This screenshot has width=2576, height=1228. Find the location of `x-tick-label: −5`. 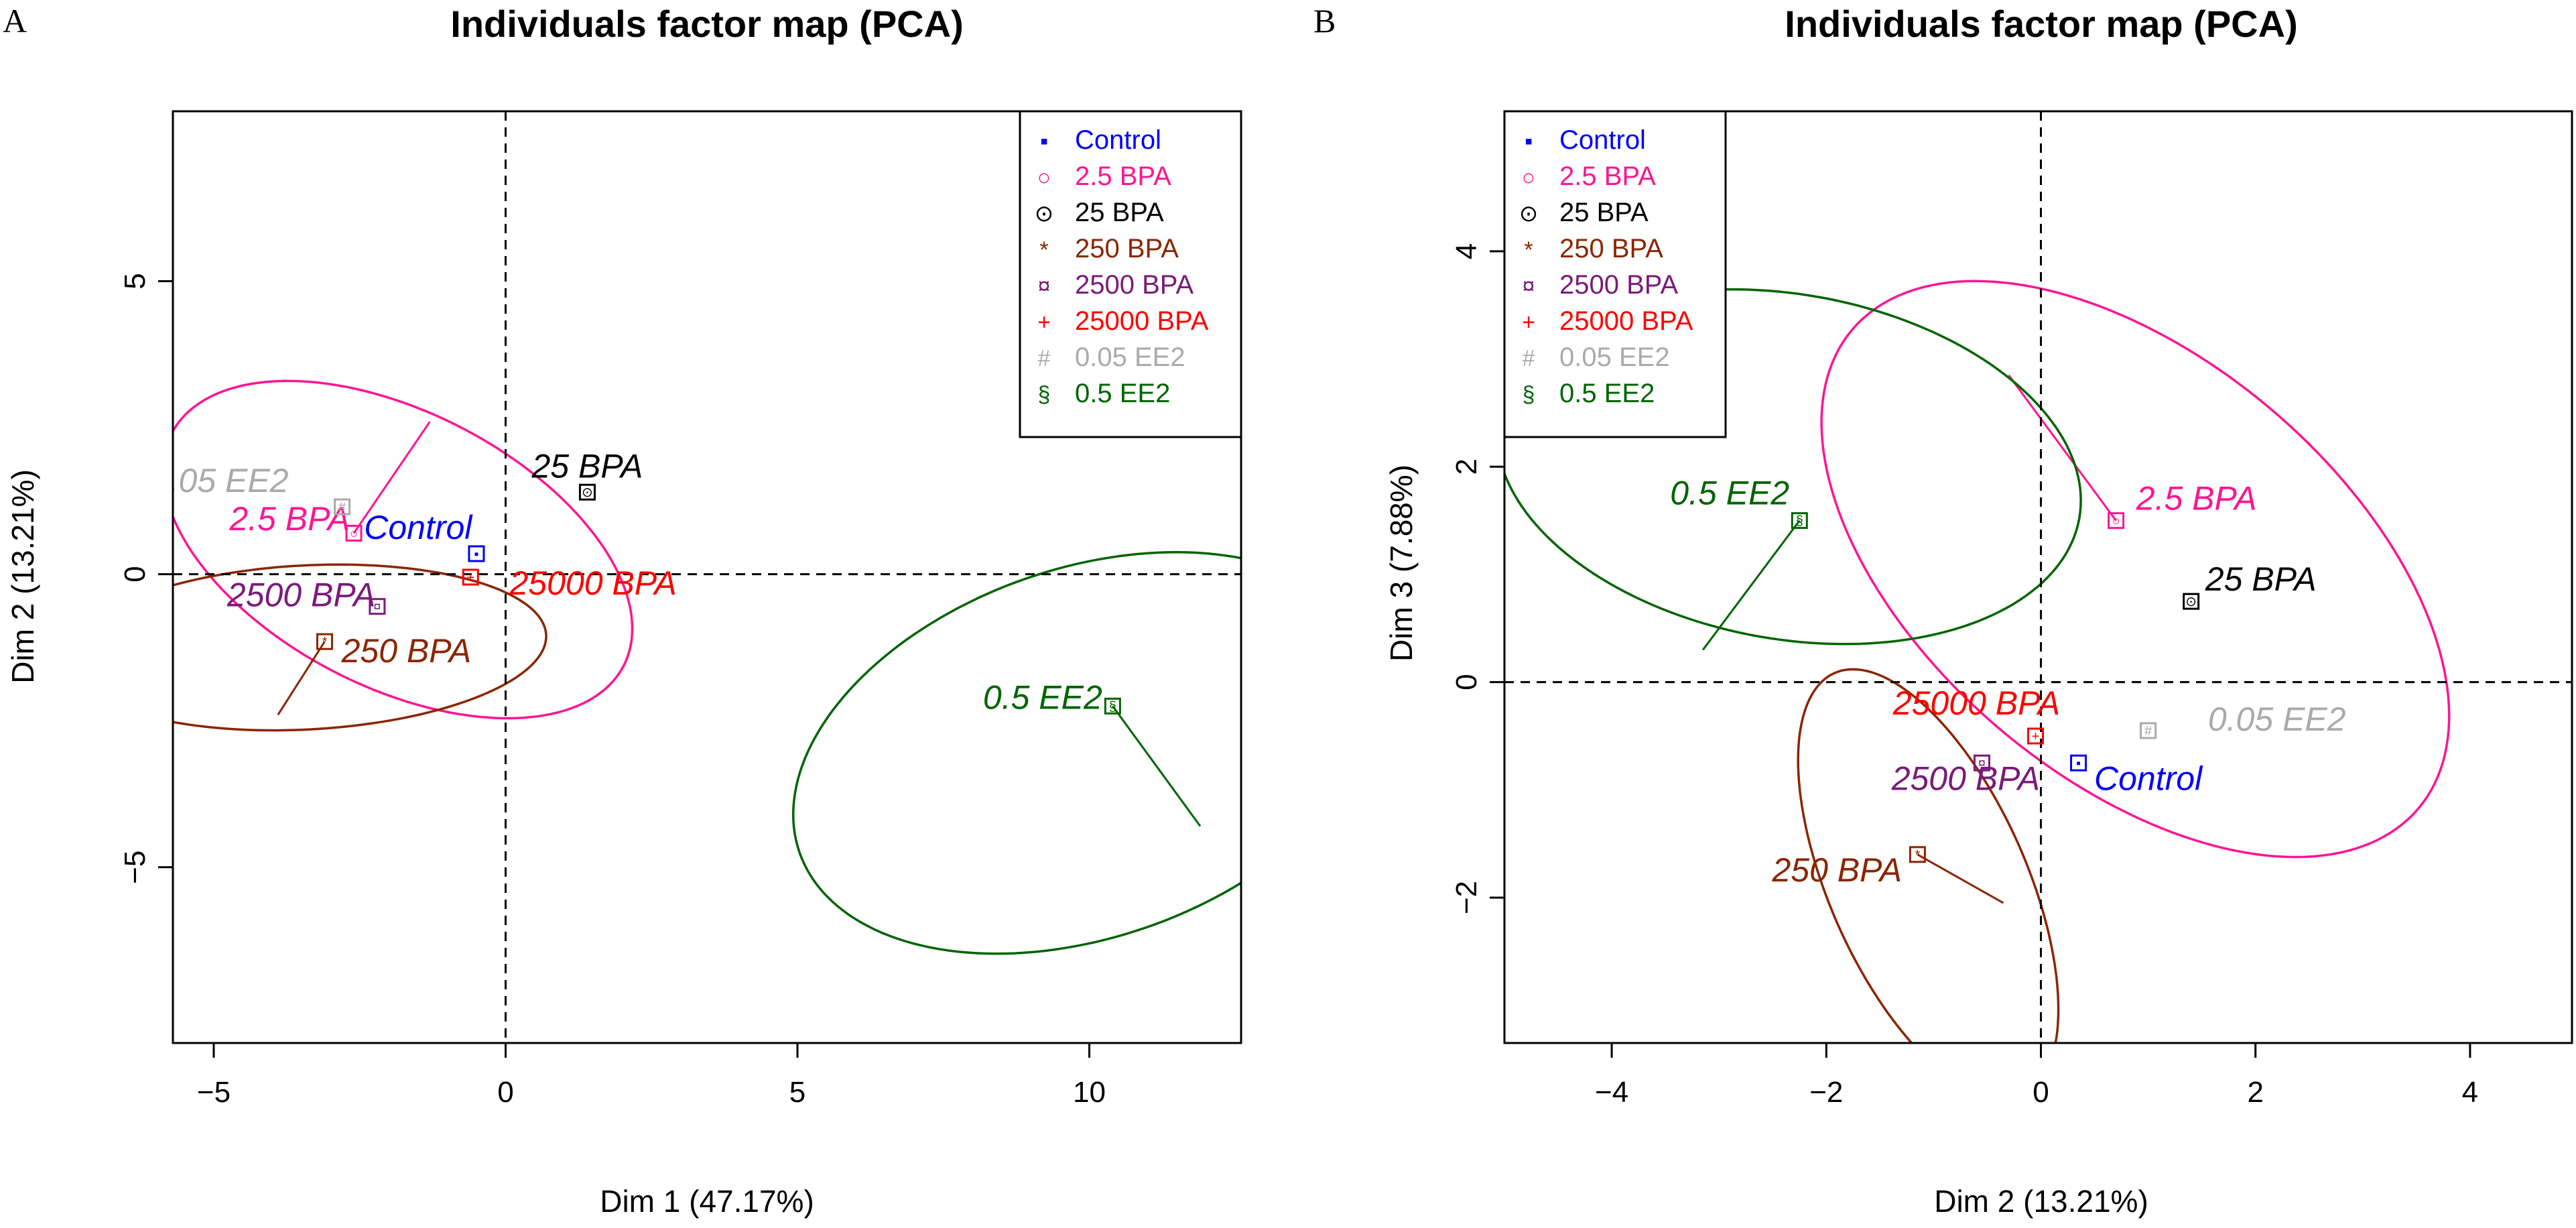

x-tick-label: −5 is located at coordinates (214, 1092).